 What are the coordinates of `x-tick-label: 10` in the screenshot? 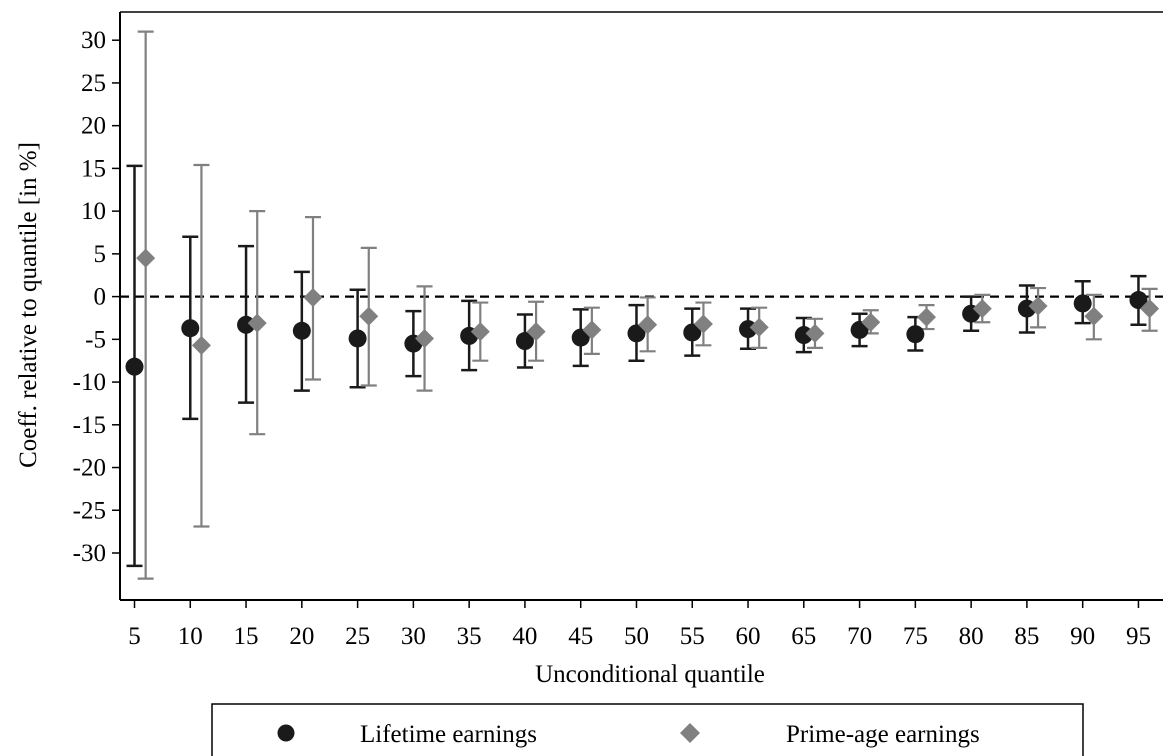 It's located at (190, 636).